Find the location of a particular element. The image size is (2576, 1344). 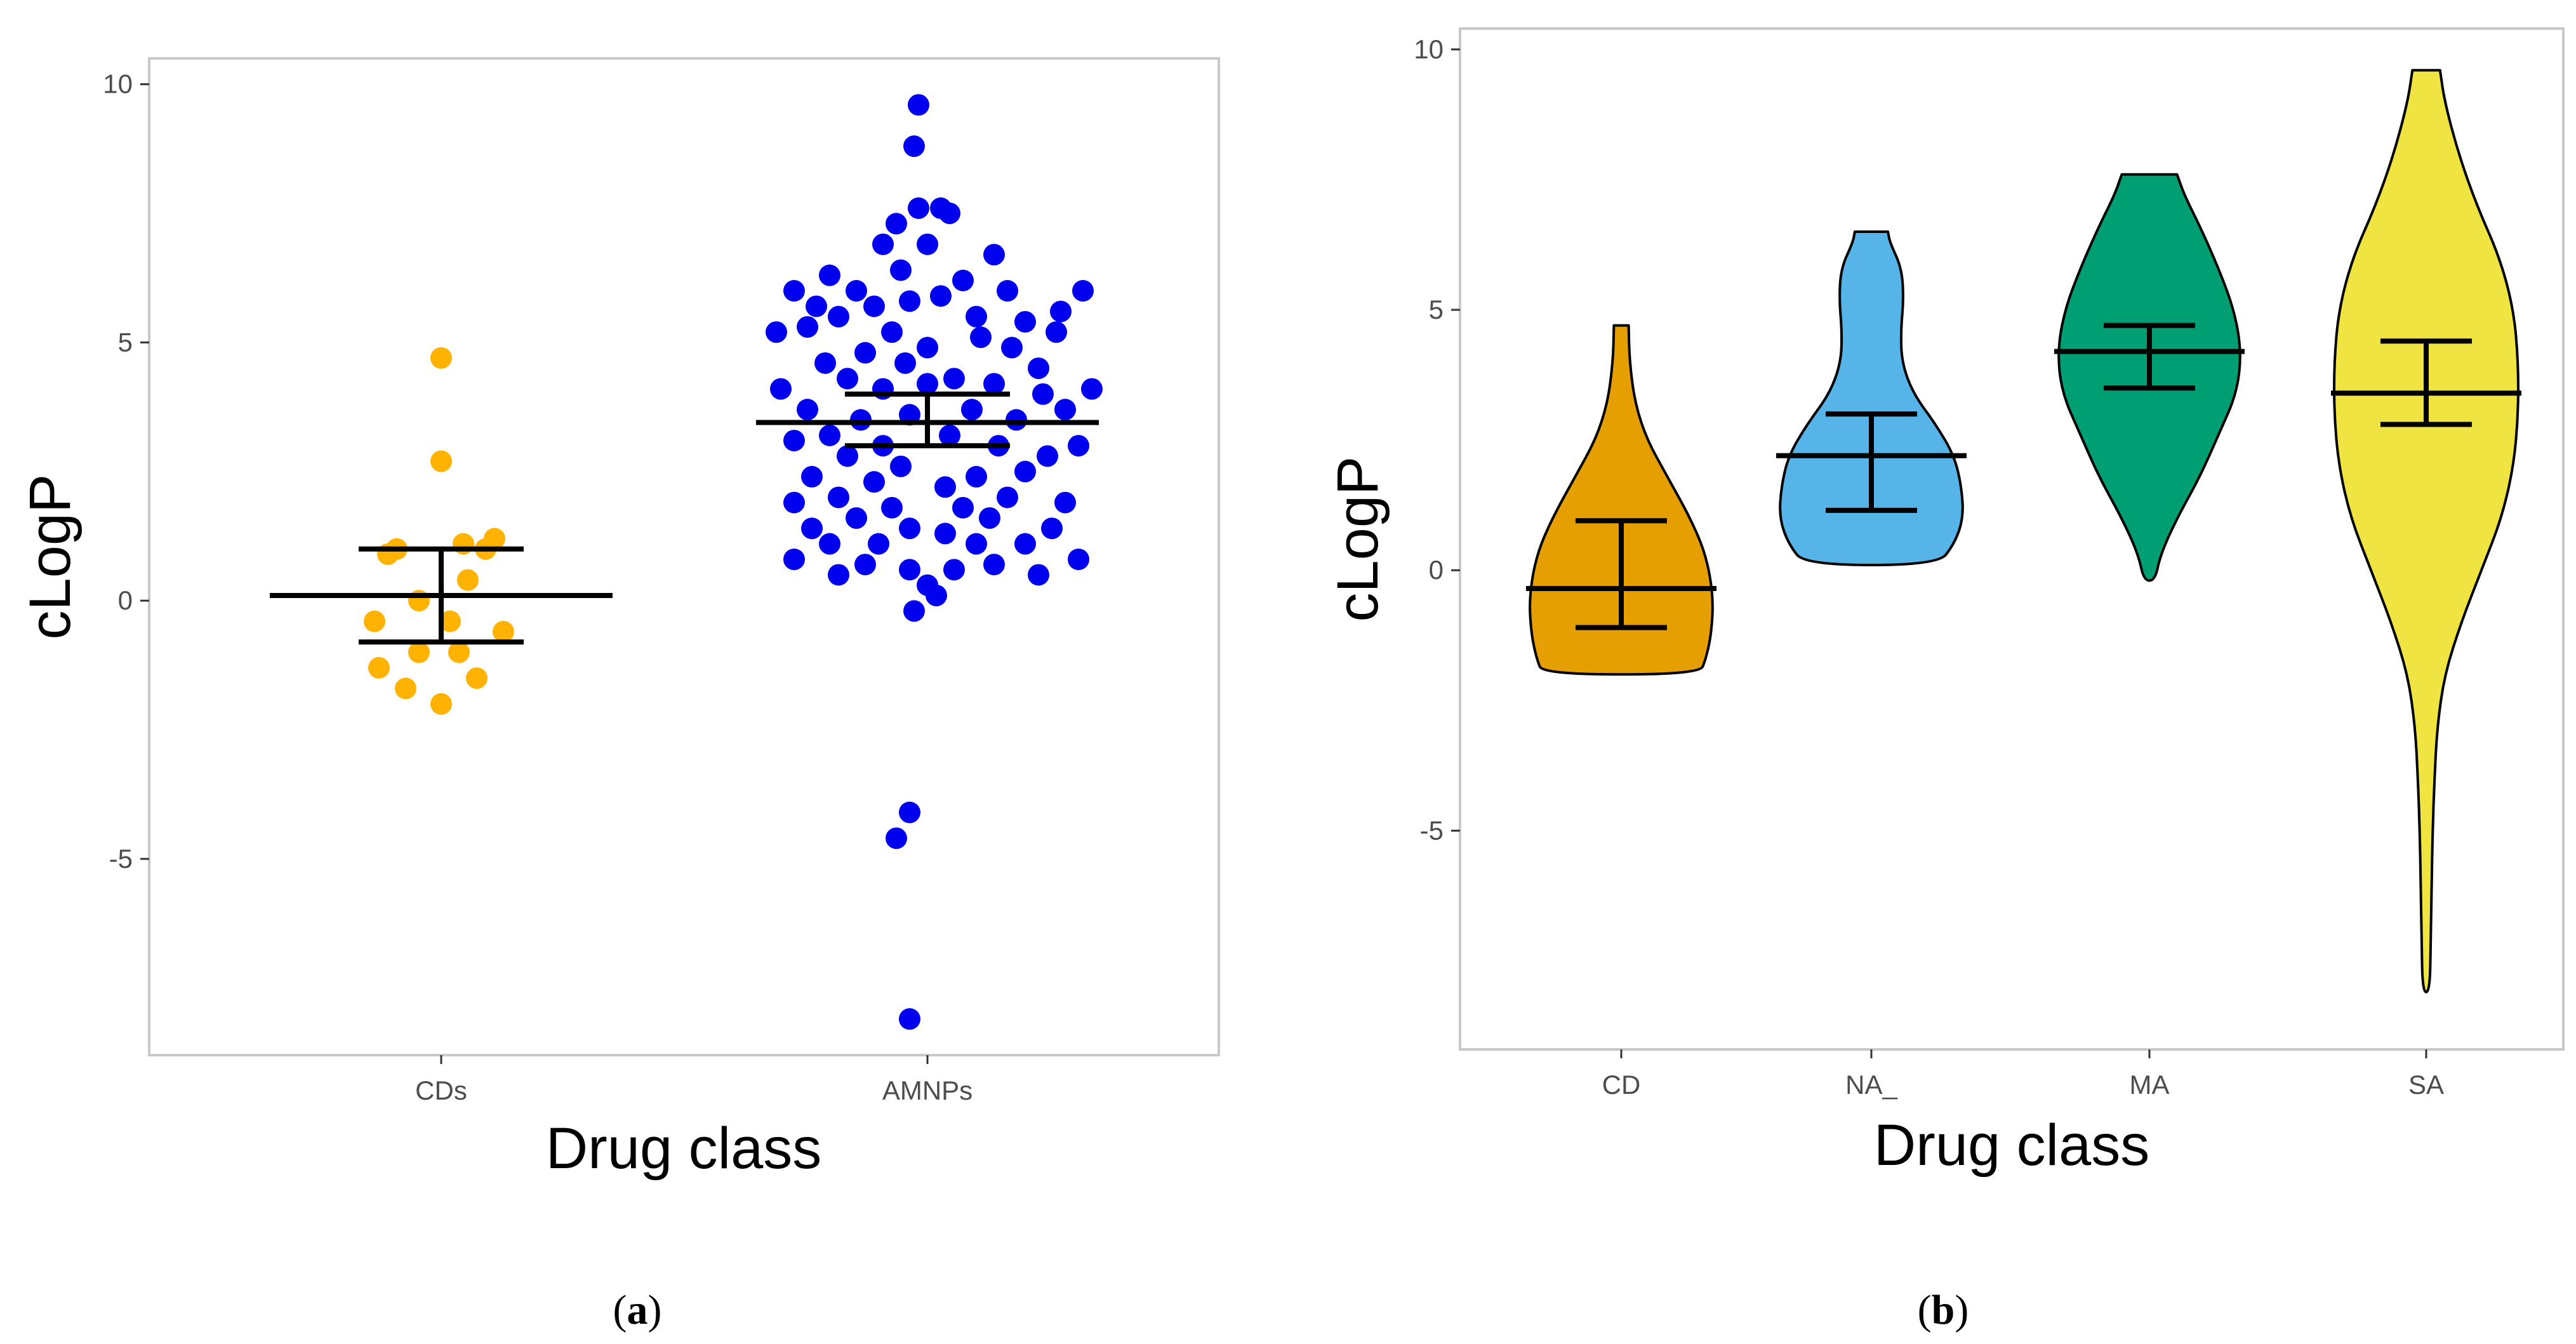

panel-b-violin-na is located at coordinates (1871, 398).